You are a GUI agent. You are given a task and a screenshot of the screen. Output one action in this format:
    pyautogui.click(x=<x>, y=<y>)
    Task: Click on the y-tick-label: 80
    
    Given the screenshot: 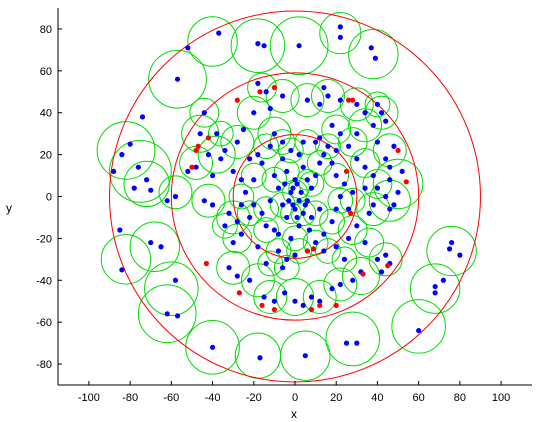 What is the action you would take?
    pyautogui.click(x=46, y=30)
    